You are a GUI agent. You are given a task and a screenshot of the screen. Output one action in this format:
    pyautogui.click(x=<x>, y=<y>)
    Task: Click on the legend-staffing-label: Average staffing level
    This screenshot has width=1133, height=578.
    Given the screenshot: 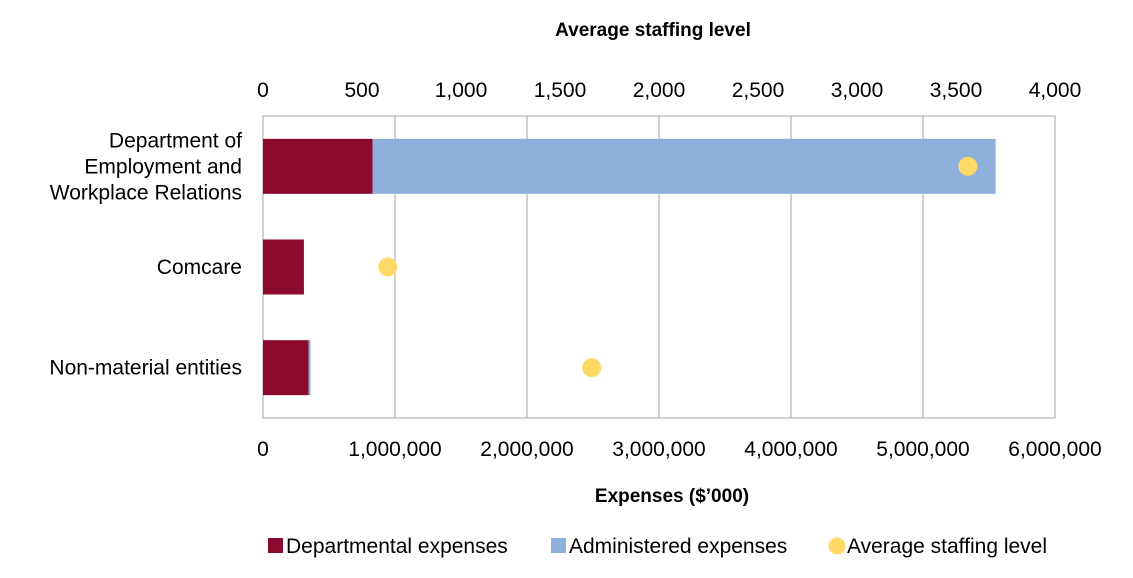 What is the action you would take?
    pyautogui.click(x=947, y=546)
    